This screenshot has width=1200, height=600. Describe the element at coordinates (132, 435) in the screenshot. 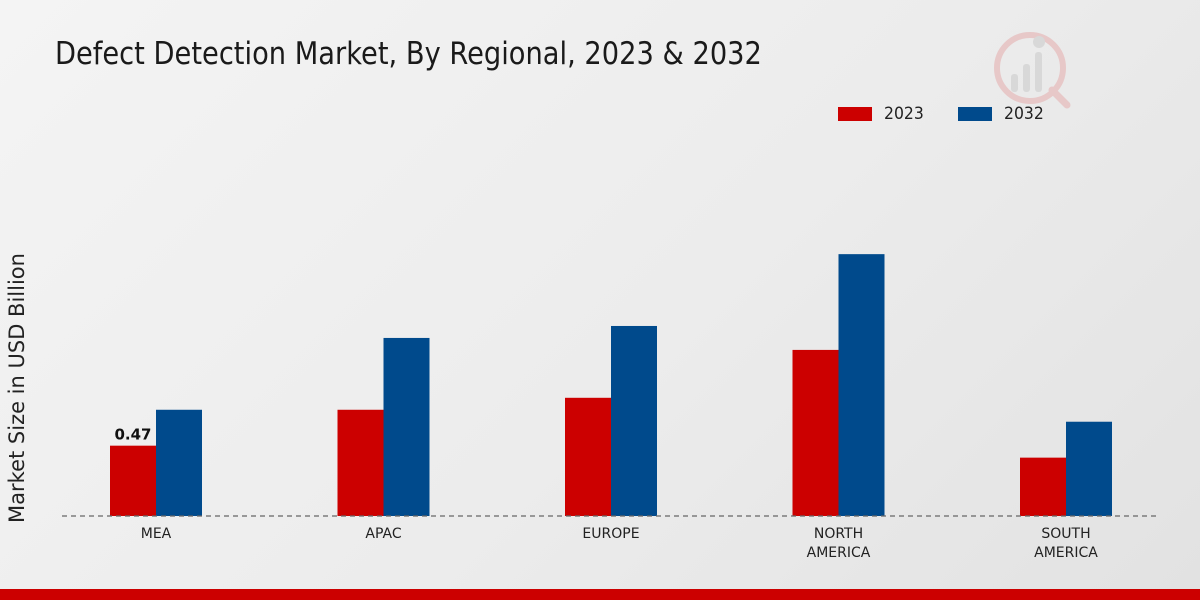

I see `data-label-0: 0.47` at that location.